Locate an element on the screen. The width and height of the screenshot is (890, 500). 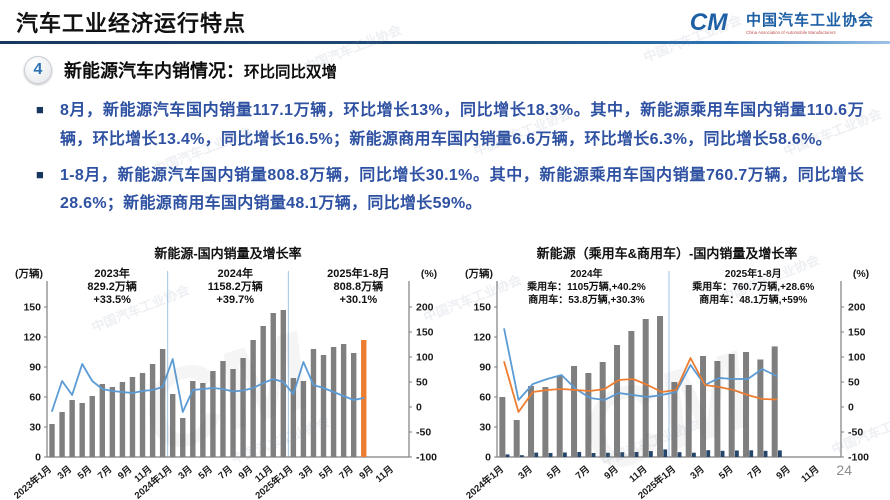
header-divider is located at coordinates (445, 42).